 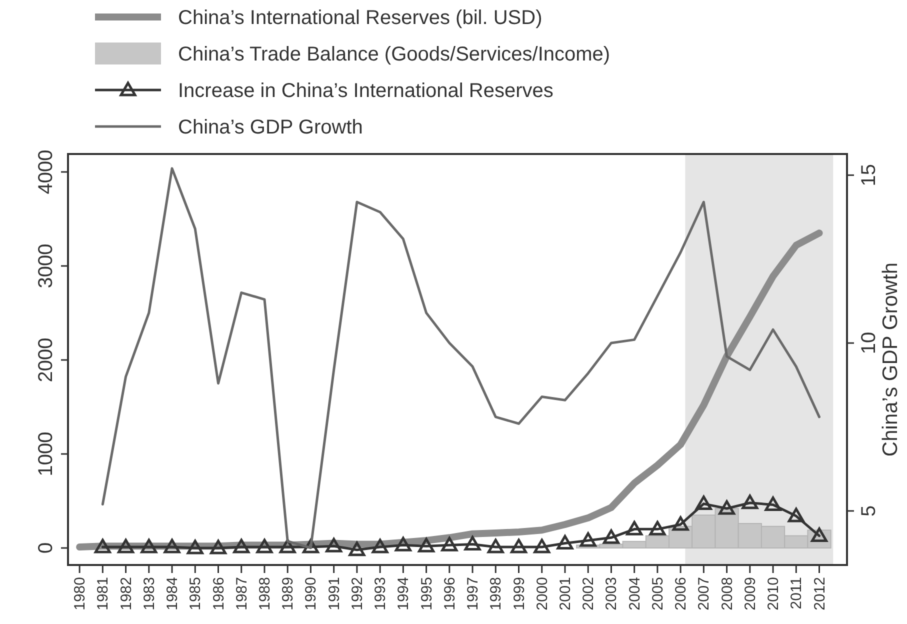 What do you see at coordinates (869, 175) in the screenshot?
I see `y2-tick-label: 15` at bounding box center [869, 175].